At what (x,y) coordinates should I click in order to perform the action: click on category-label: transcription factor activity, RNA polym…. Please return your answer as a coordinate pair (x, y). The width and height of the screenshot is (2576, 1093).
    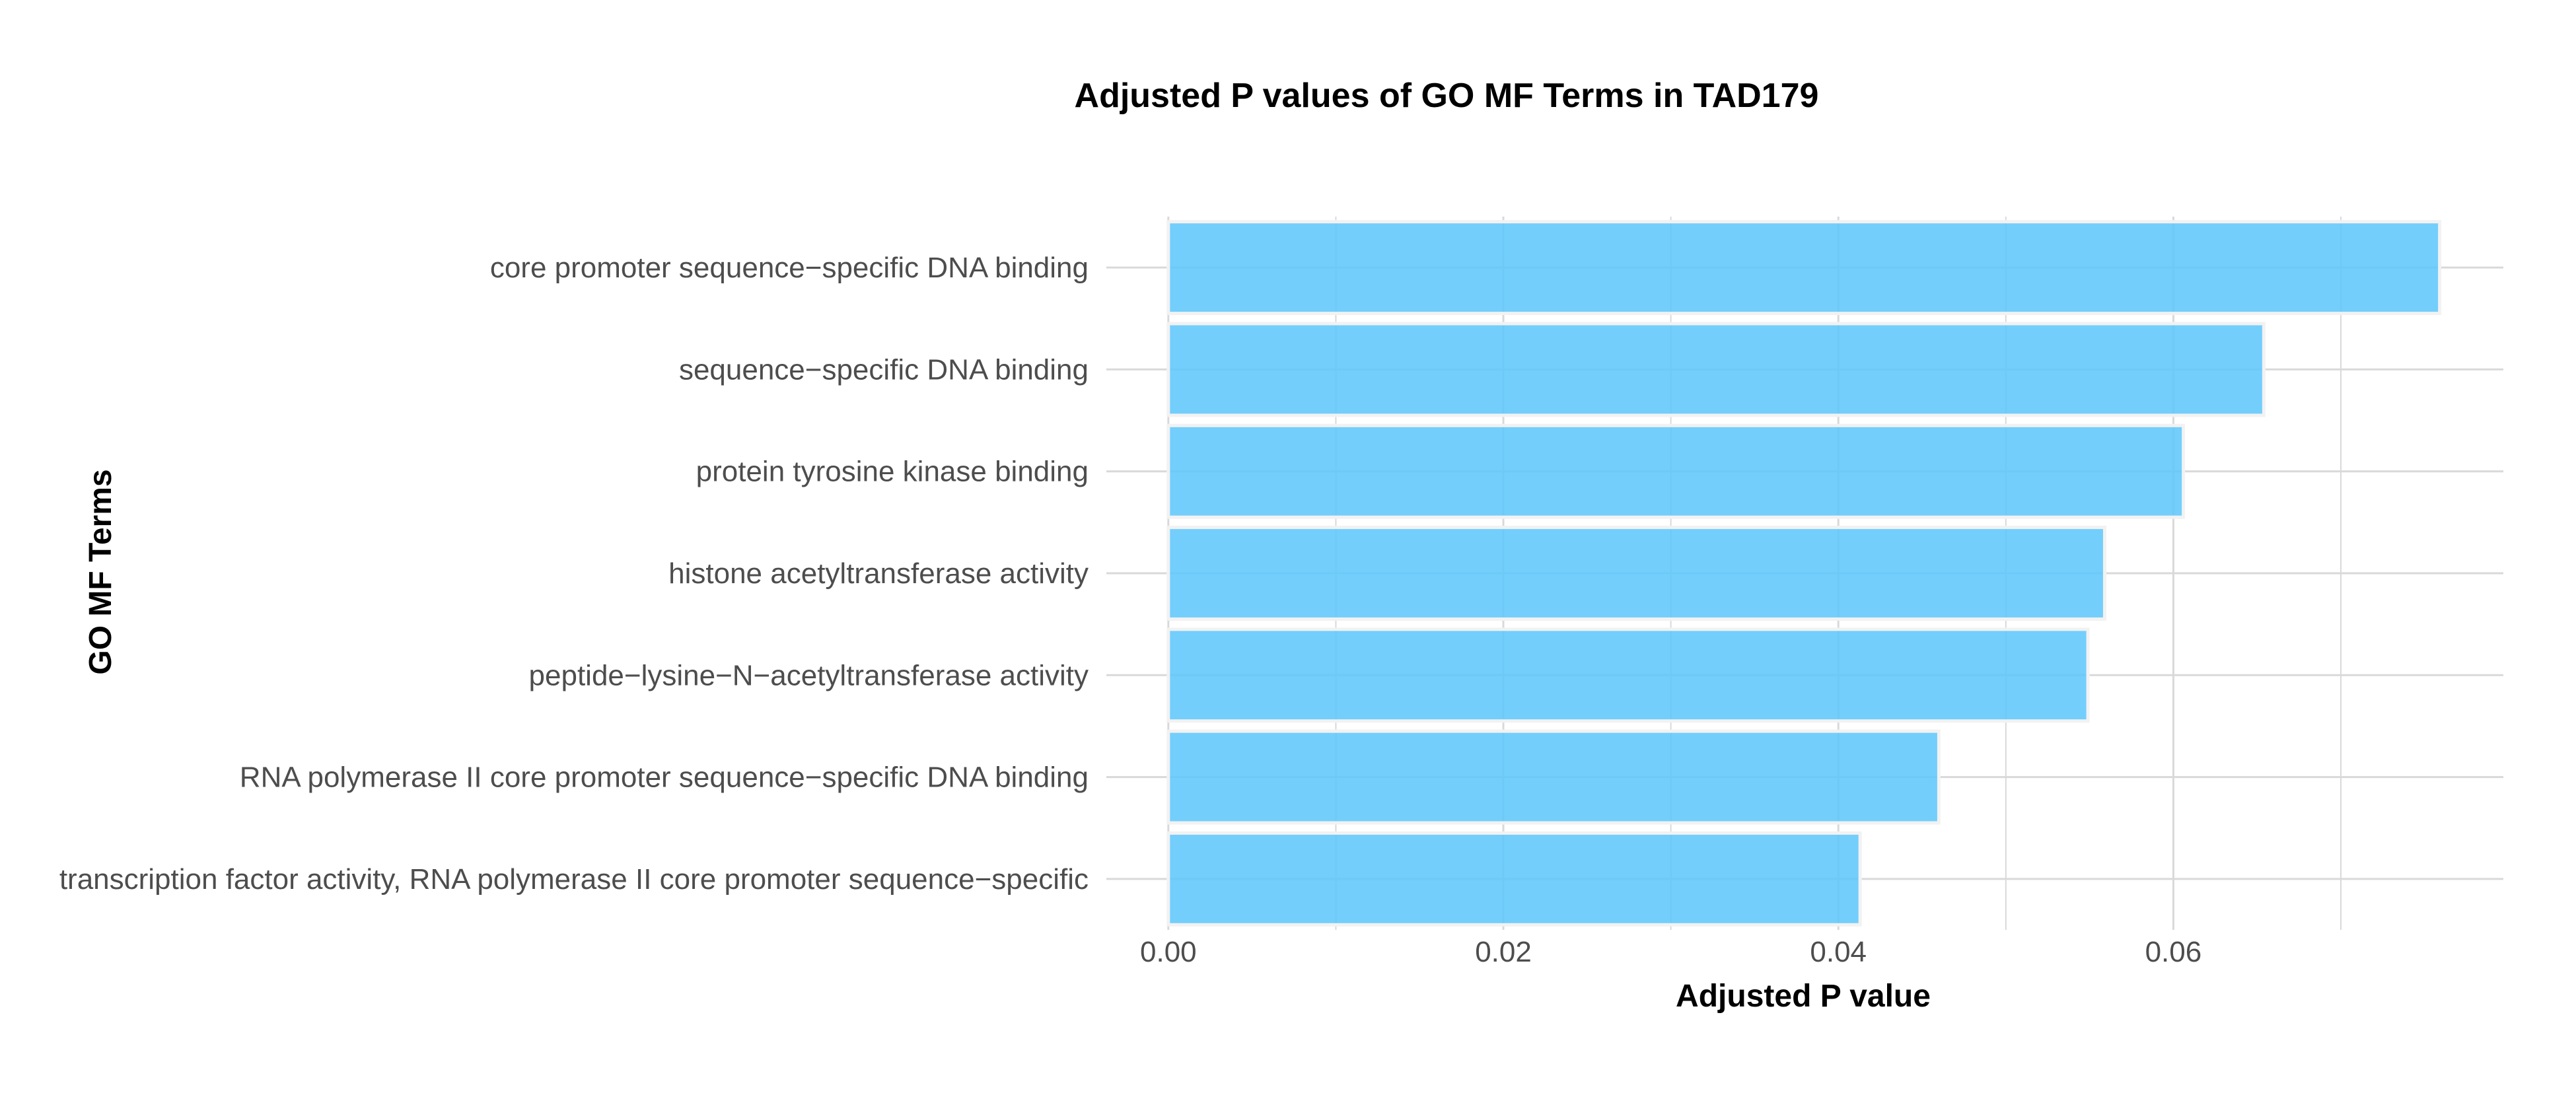
    Looking at the image, I should click on (574, 879).